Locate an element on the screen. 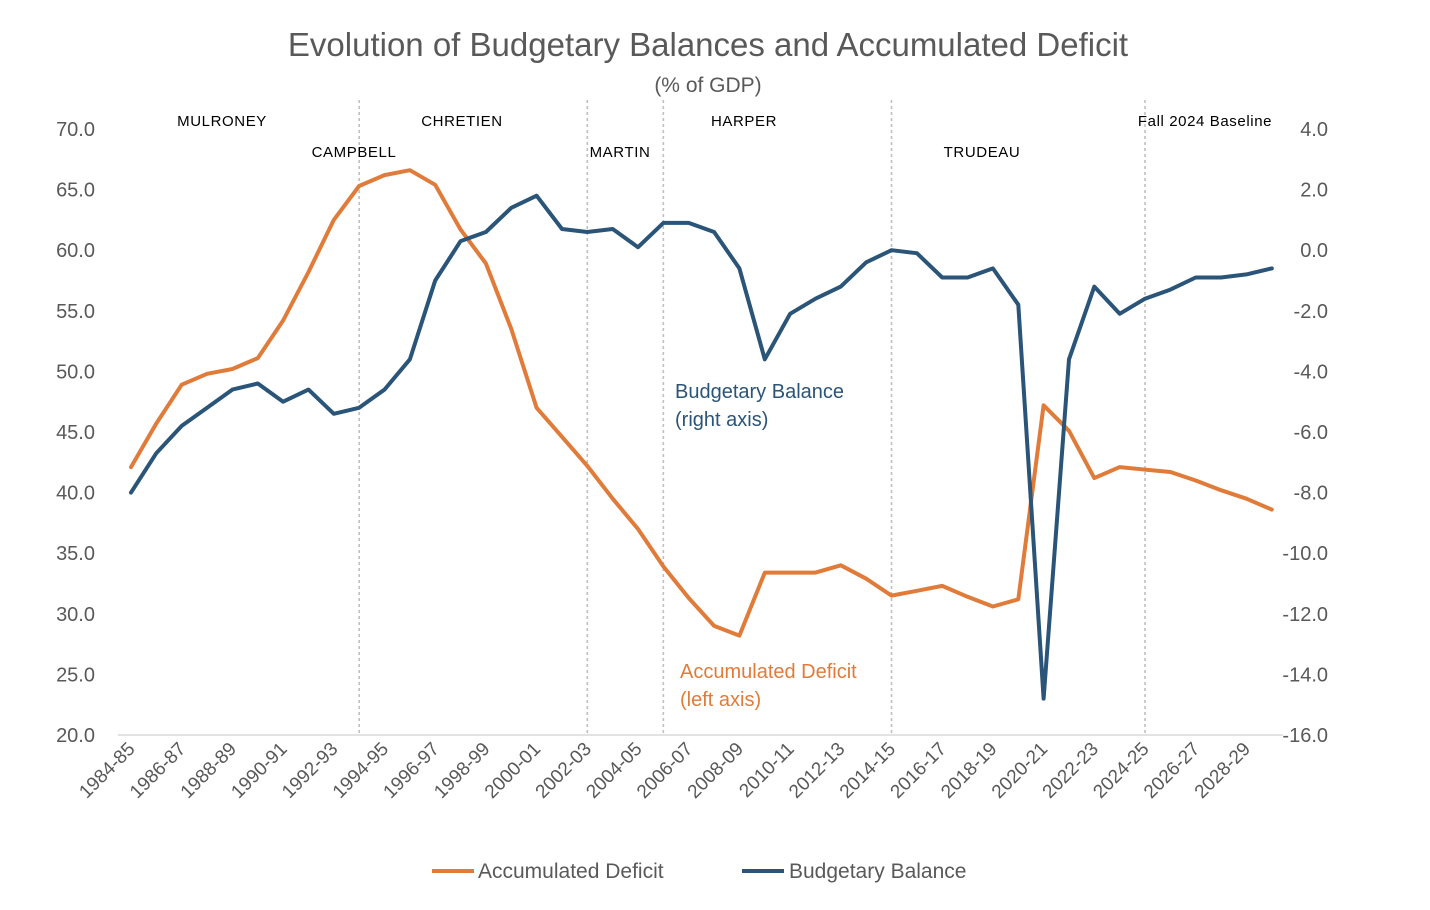 This screenshot has width=1430, height=910. deficit-annotation-line1: Accumulated Deficit is located at coordinates (768, 672).